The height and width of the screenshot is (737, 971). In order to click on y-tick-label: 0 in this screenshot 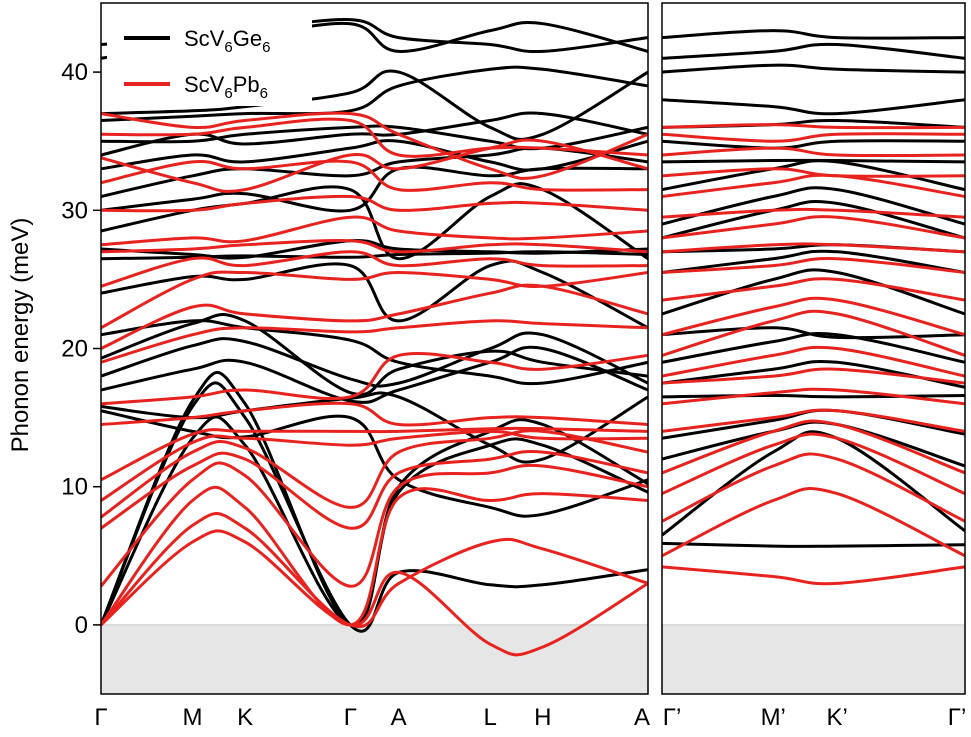, I will do `click(81, 625)`.